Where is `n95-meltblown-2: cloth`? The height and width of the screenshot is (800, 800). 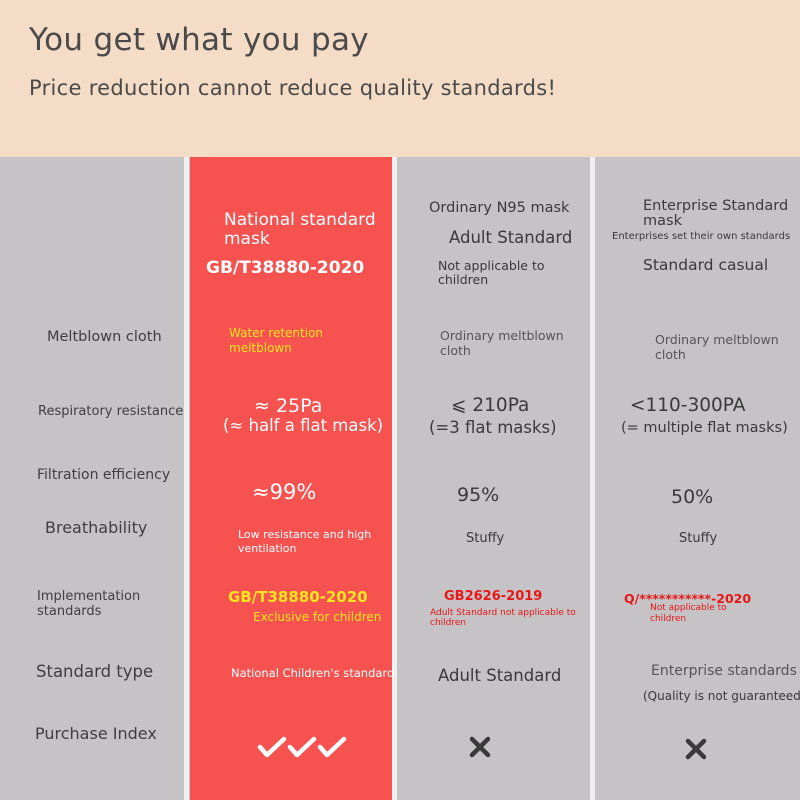 n95-meltblown-2: cloth is located at coordinates (455, 350).